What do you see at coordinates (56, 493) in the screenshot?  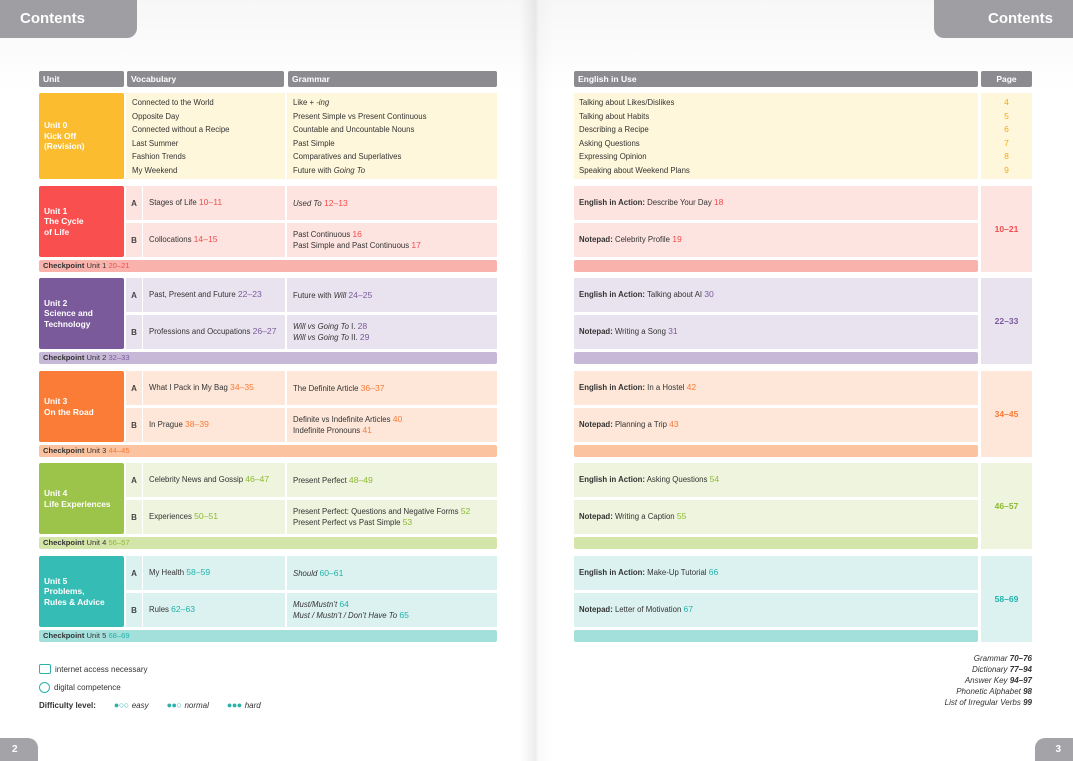 I see `unit-title-line: Unit 4` at bounding box center [56, 493].